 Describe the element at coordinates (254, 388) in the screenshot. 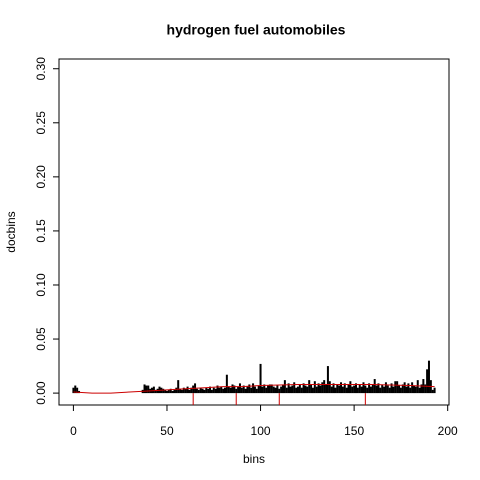

I see `smooth-line` at that location.